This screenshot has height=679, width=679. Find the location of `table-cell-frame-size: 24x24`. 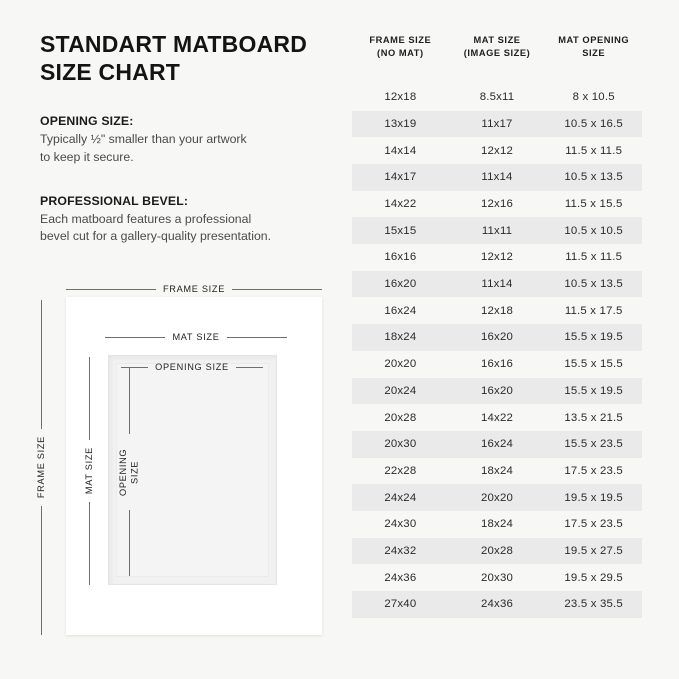

table-cell-frame-size: 24x24 is located at coordinates (400, 497).